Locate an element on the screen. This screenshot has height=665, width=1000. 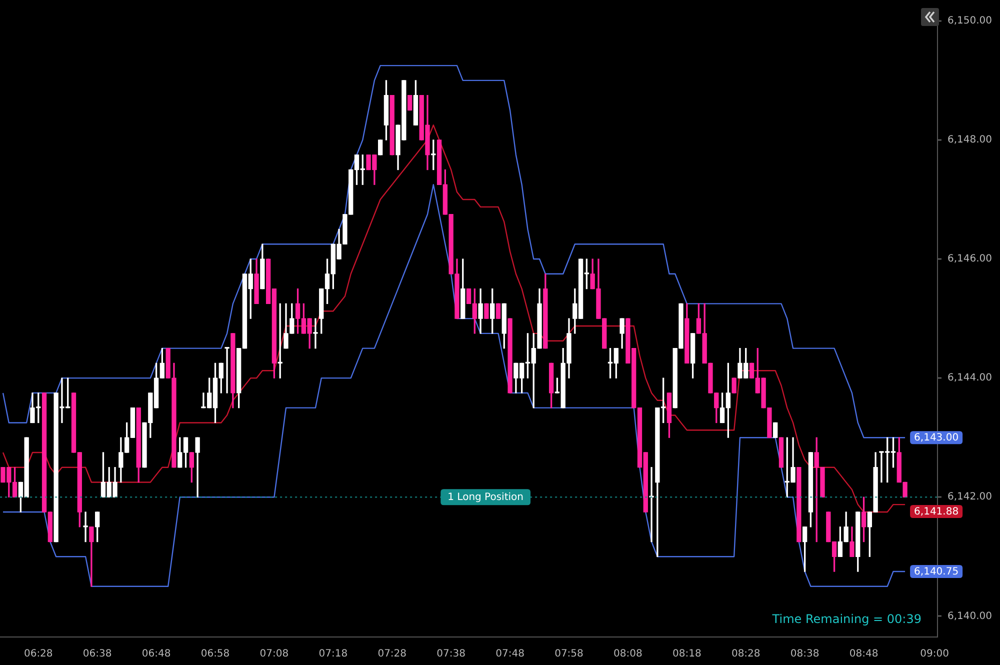
x-tick-label: 07:28 is located at coordinates (392, 654).